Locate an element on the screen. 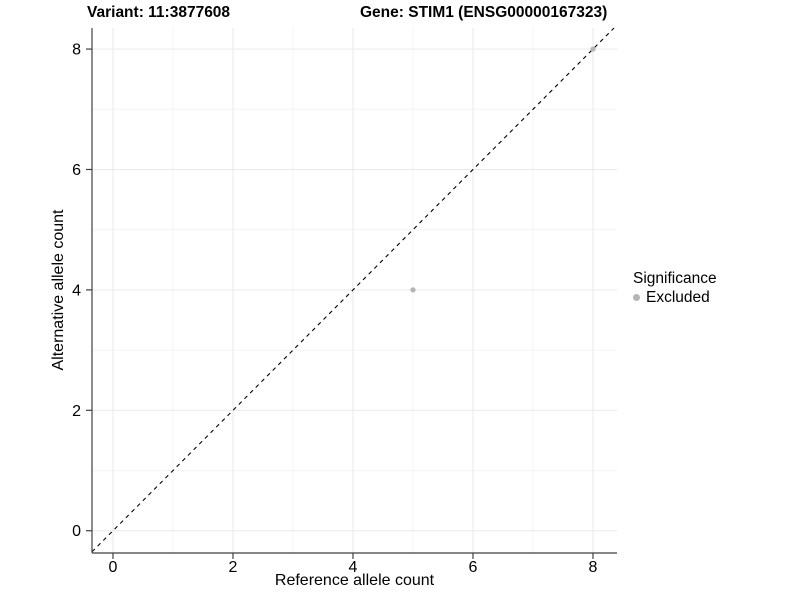 This screenshot has width=800, height=600. y-tick-label: 6 is located at coordinates (76, 170).